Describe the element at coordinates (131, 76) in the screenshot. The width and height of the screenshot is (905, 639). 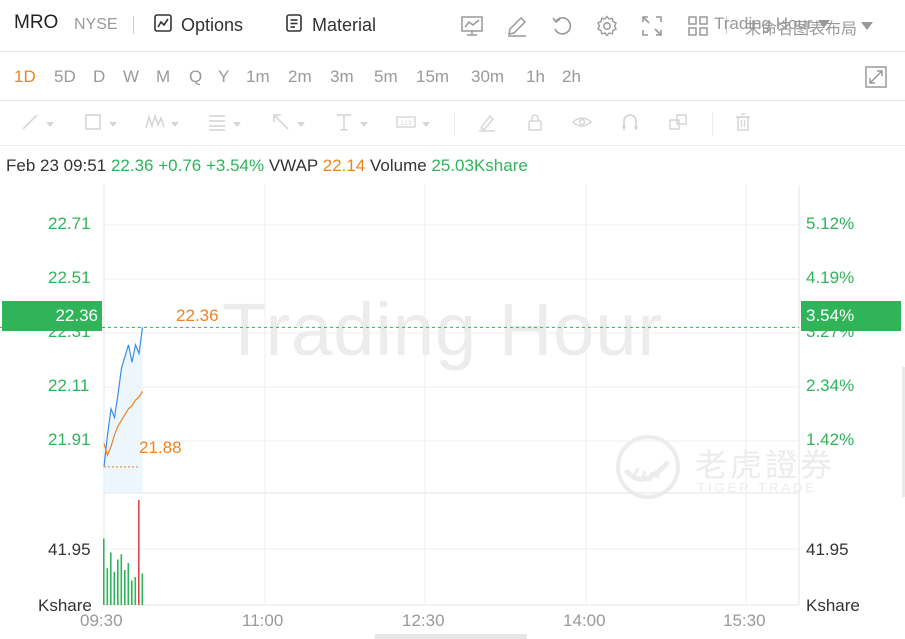
I see `period-w: W` at that location.